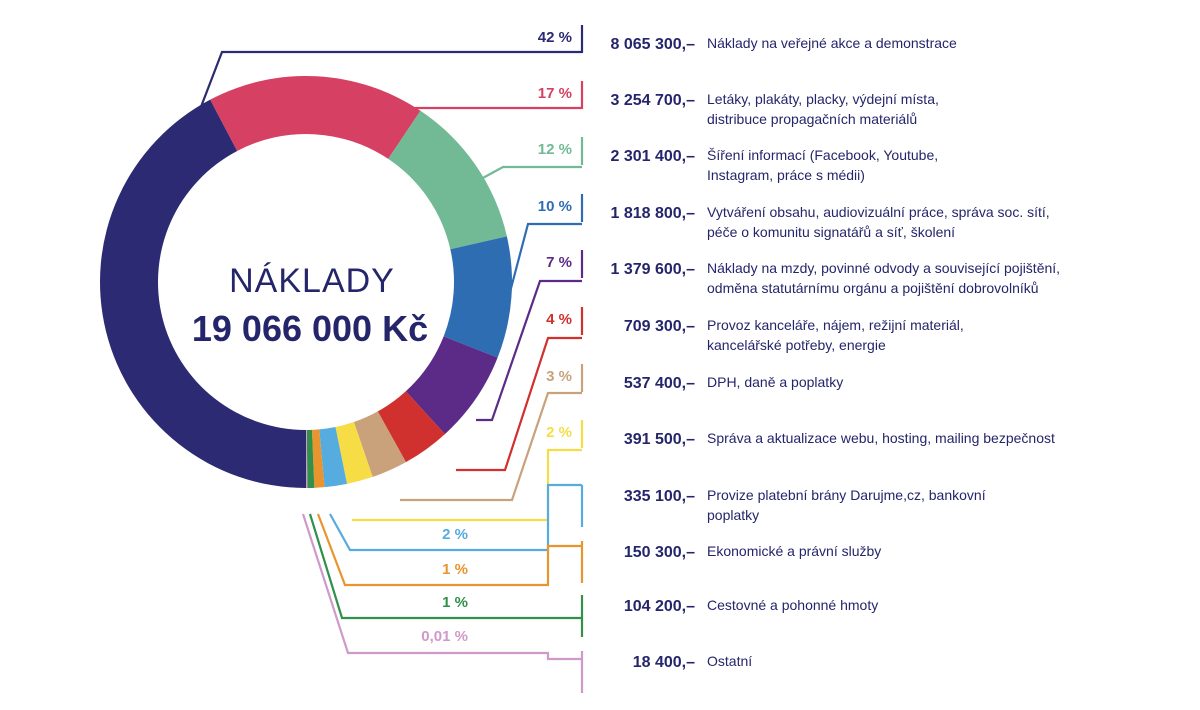 The image size is (1200, 710). Describe the element at coordinates (652, 156) in the screenshot. I see `slice-amount: 2 301 400,–` at that location.